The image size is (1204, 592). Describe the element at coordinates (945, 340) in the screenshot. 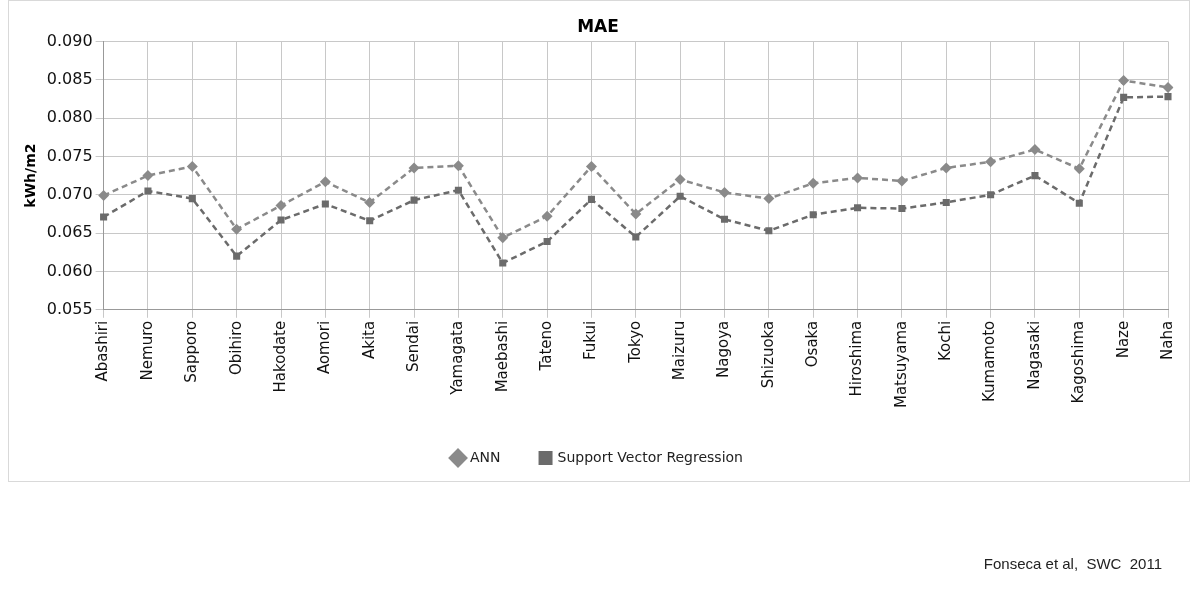

I see `x-tick-label: Kochi` at that location.